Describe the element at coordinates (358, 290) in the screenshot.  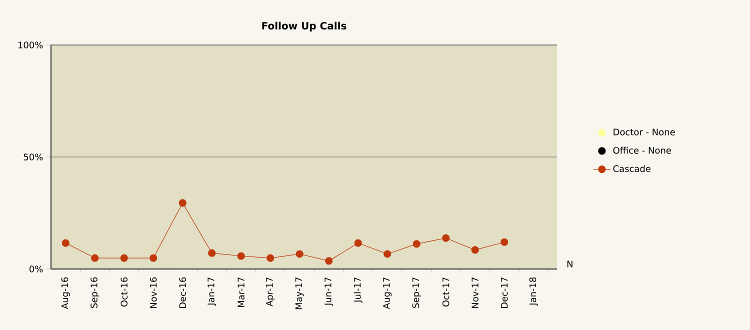
I see `x-tick-label: Jul-17` at that location.